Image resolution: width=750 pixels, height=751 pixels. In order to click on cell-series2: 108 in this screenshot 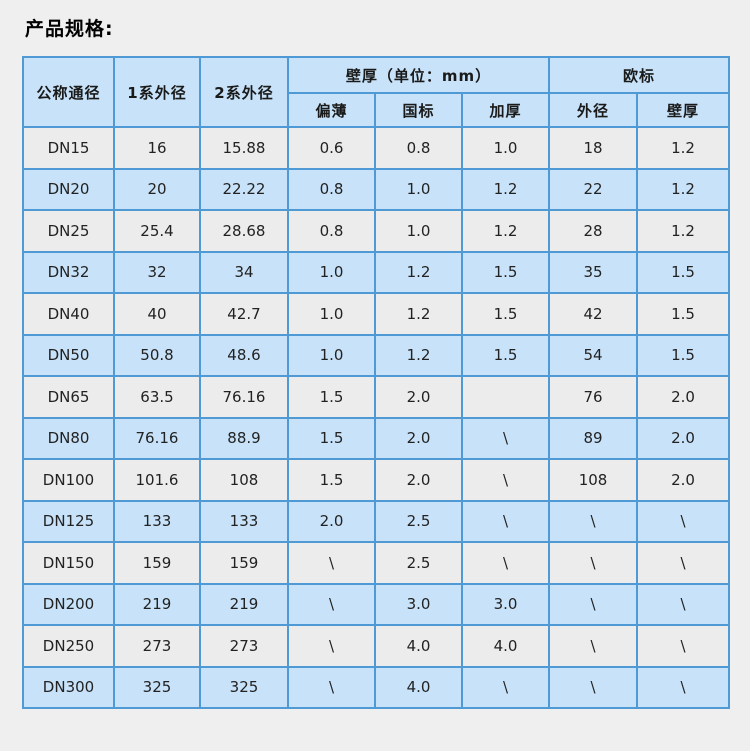, I will do `click(244, 480)`.